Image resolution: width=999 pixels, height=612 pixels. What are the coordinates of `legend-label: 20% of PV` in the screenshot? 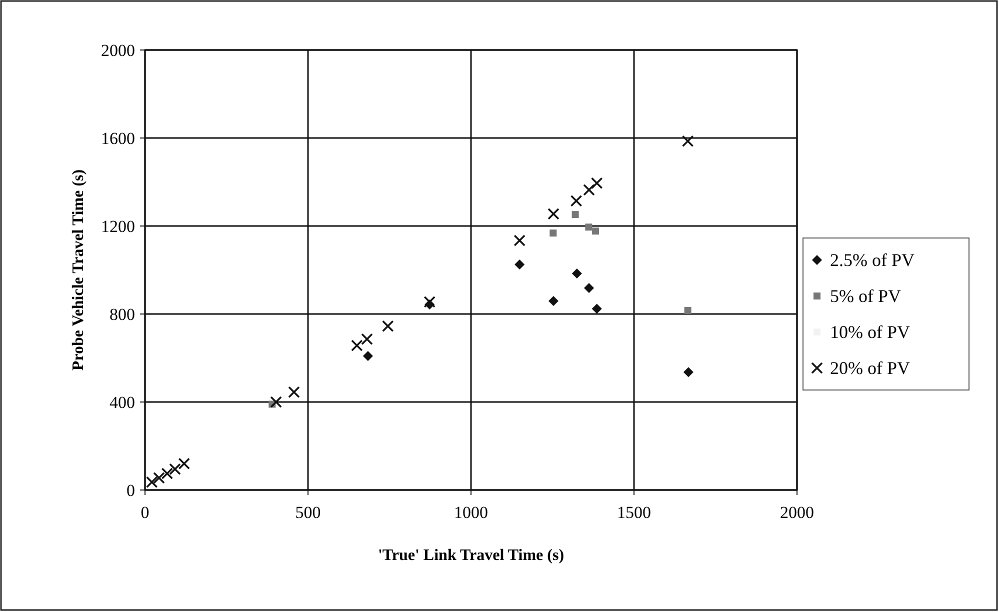 It's located at (870, 368).